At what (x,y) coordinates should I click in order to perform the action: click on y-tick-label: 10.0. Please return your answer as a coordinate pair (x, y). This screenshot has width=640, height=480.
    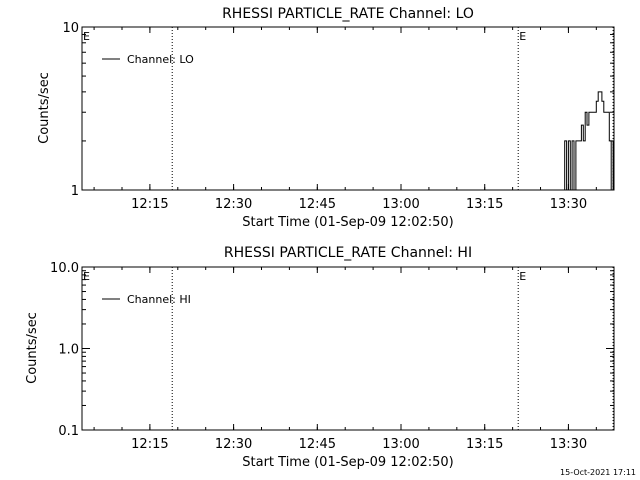
    Looking at the image, I should click on (64, 268).